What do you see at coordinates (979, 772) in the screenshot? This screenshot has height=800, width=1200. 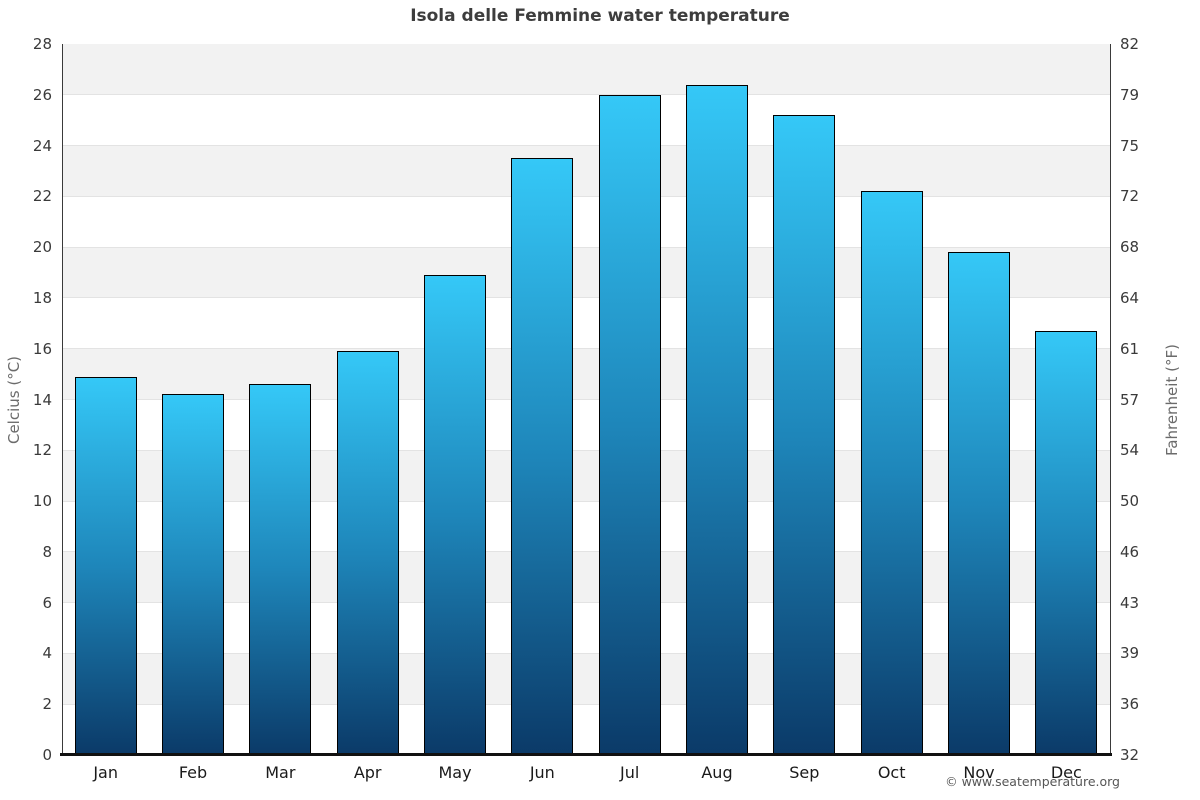 I see `x-tick-nov: Nov` at bounding box center [979, 772].